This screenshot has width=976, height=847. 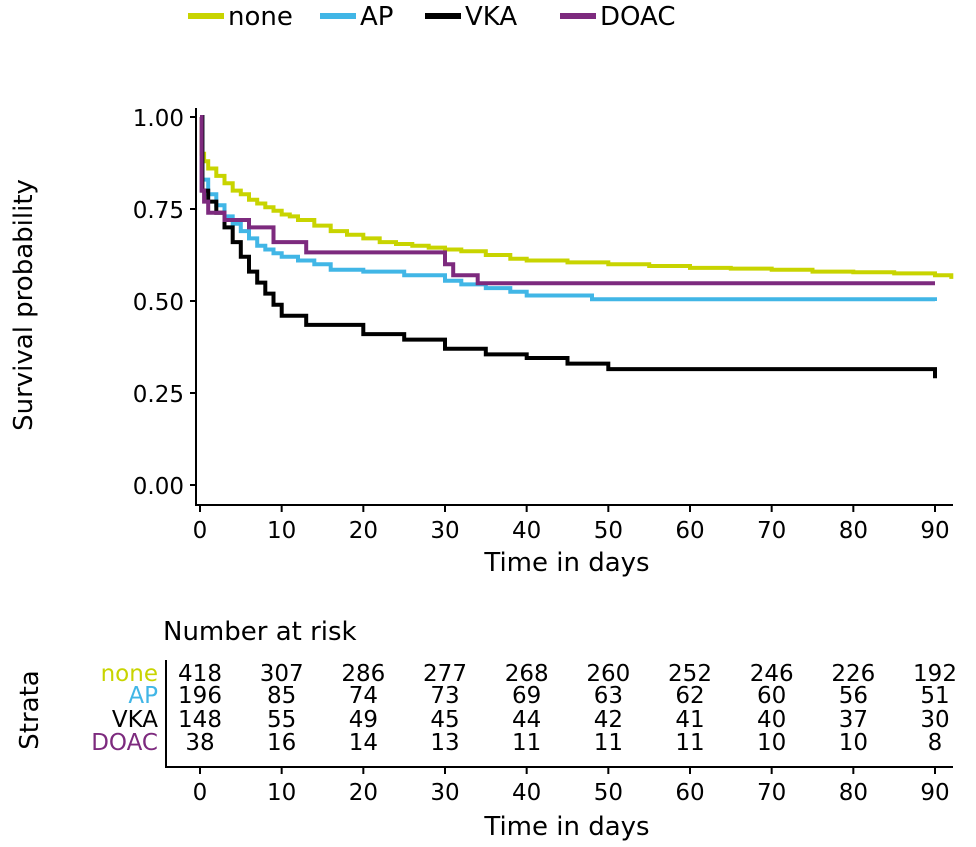 I want to click on risk-cell-doac: 8, so click(x=935, y=743).